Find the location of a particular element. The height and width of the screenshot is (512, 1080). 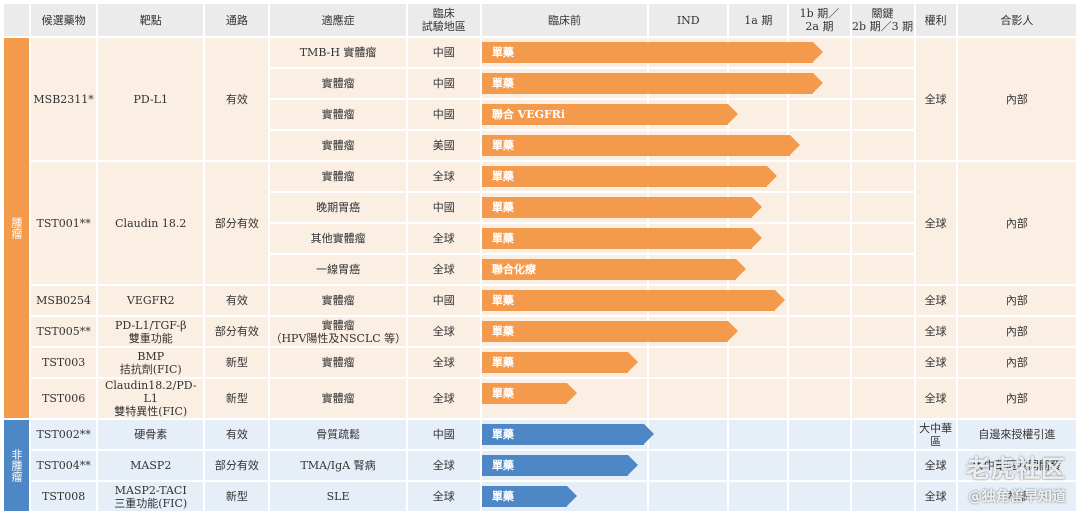

partner-value: 大中華區共同開發 is located at coordinates (1016, 465).